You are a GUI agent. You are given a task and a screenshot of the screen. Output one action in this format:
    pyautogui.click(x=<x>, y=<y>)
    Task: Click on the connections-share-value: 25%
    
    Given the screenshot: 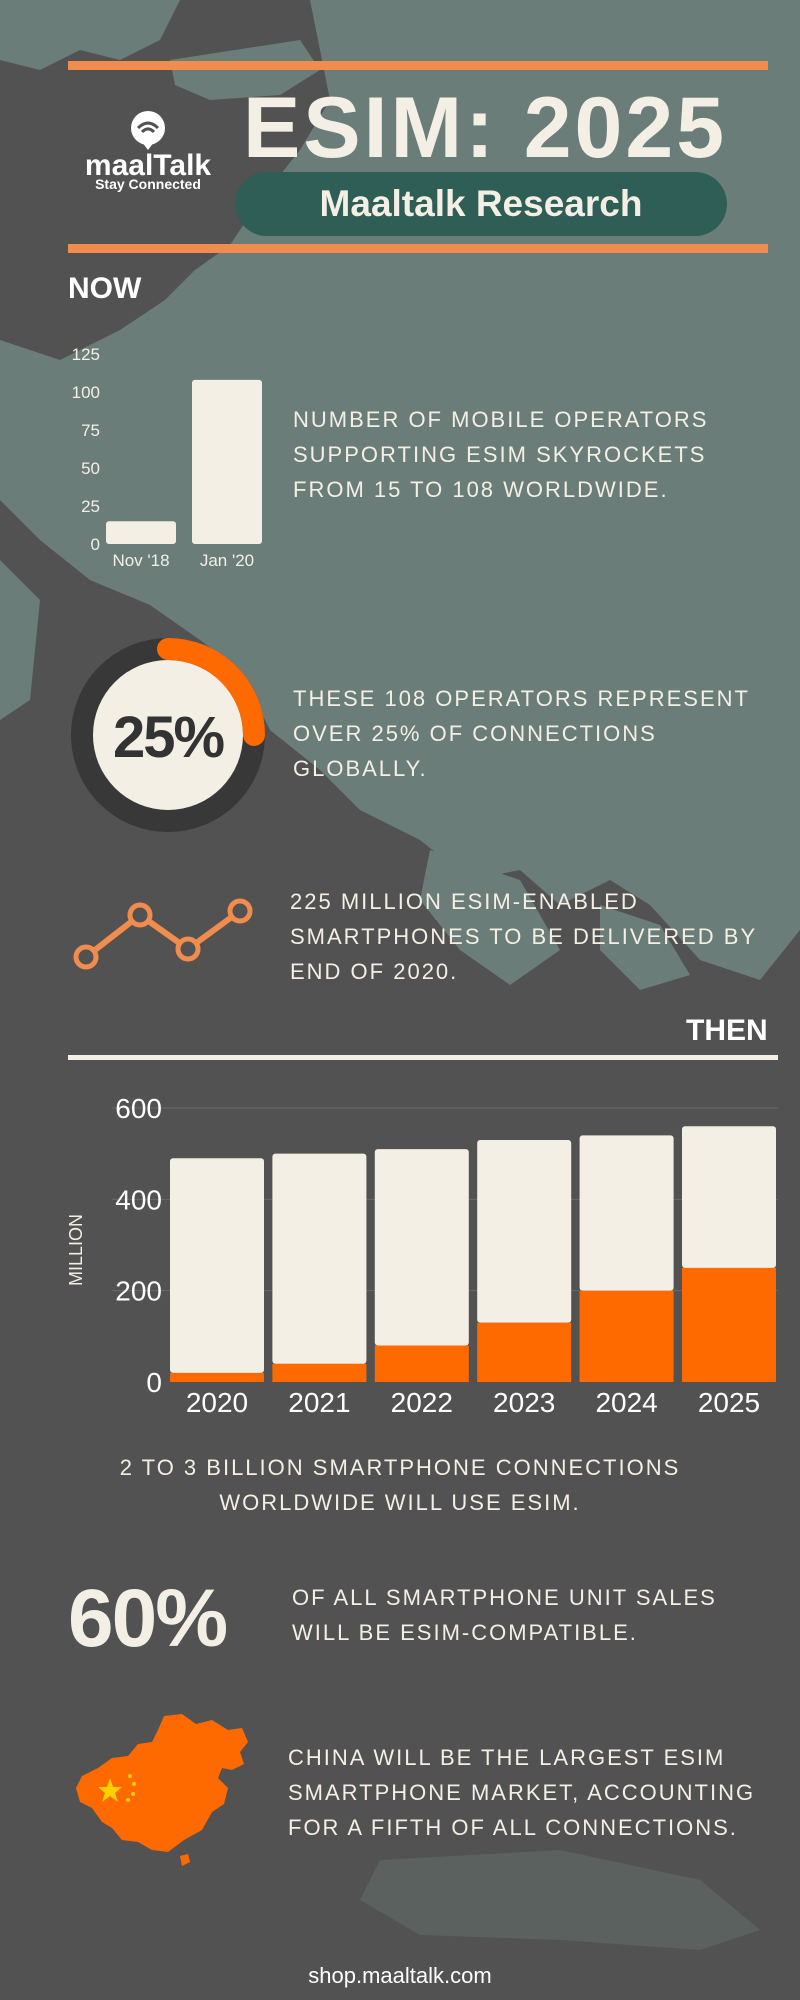 What is the action you would take?
    pyautogui.click(x=168, y=737)
    